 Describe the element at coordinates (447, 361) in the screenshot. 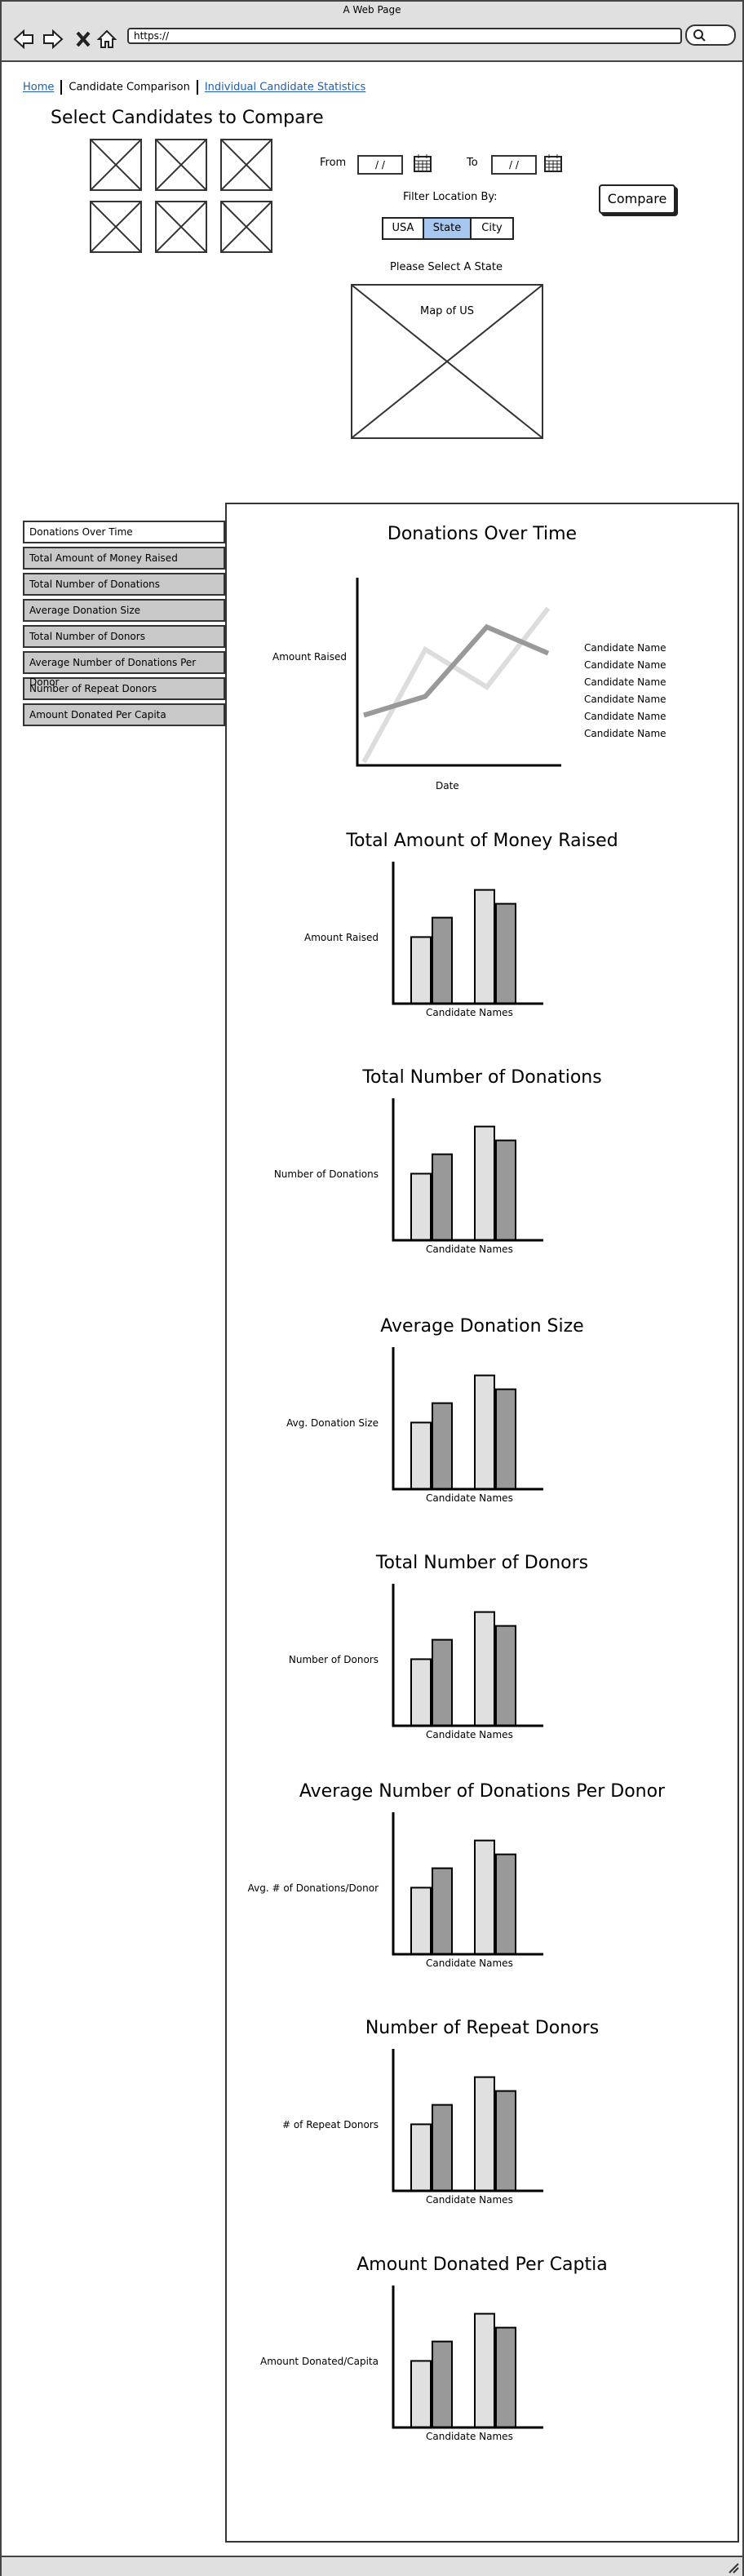

I see `us-map: Map of US` at that location.